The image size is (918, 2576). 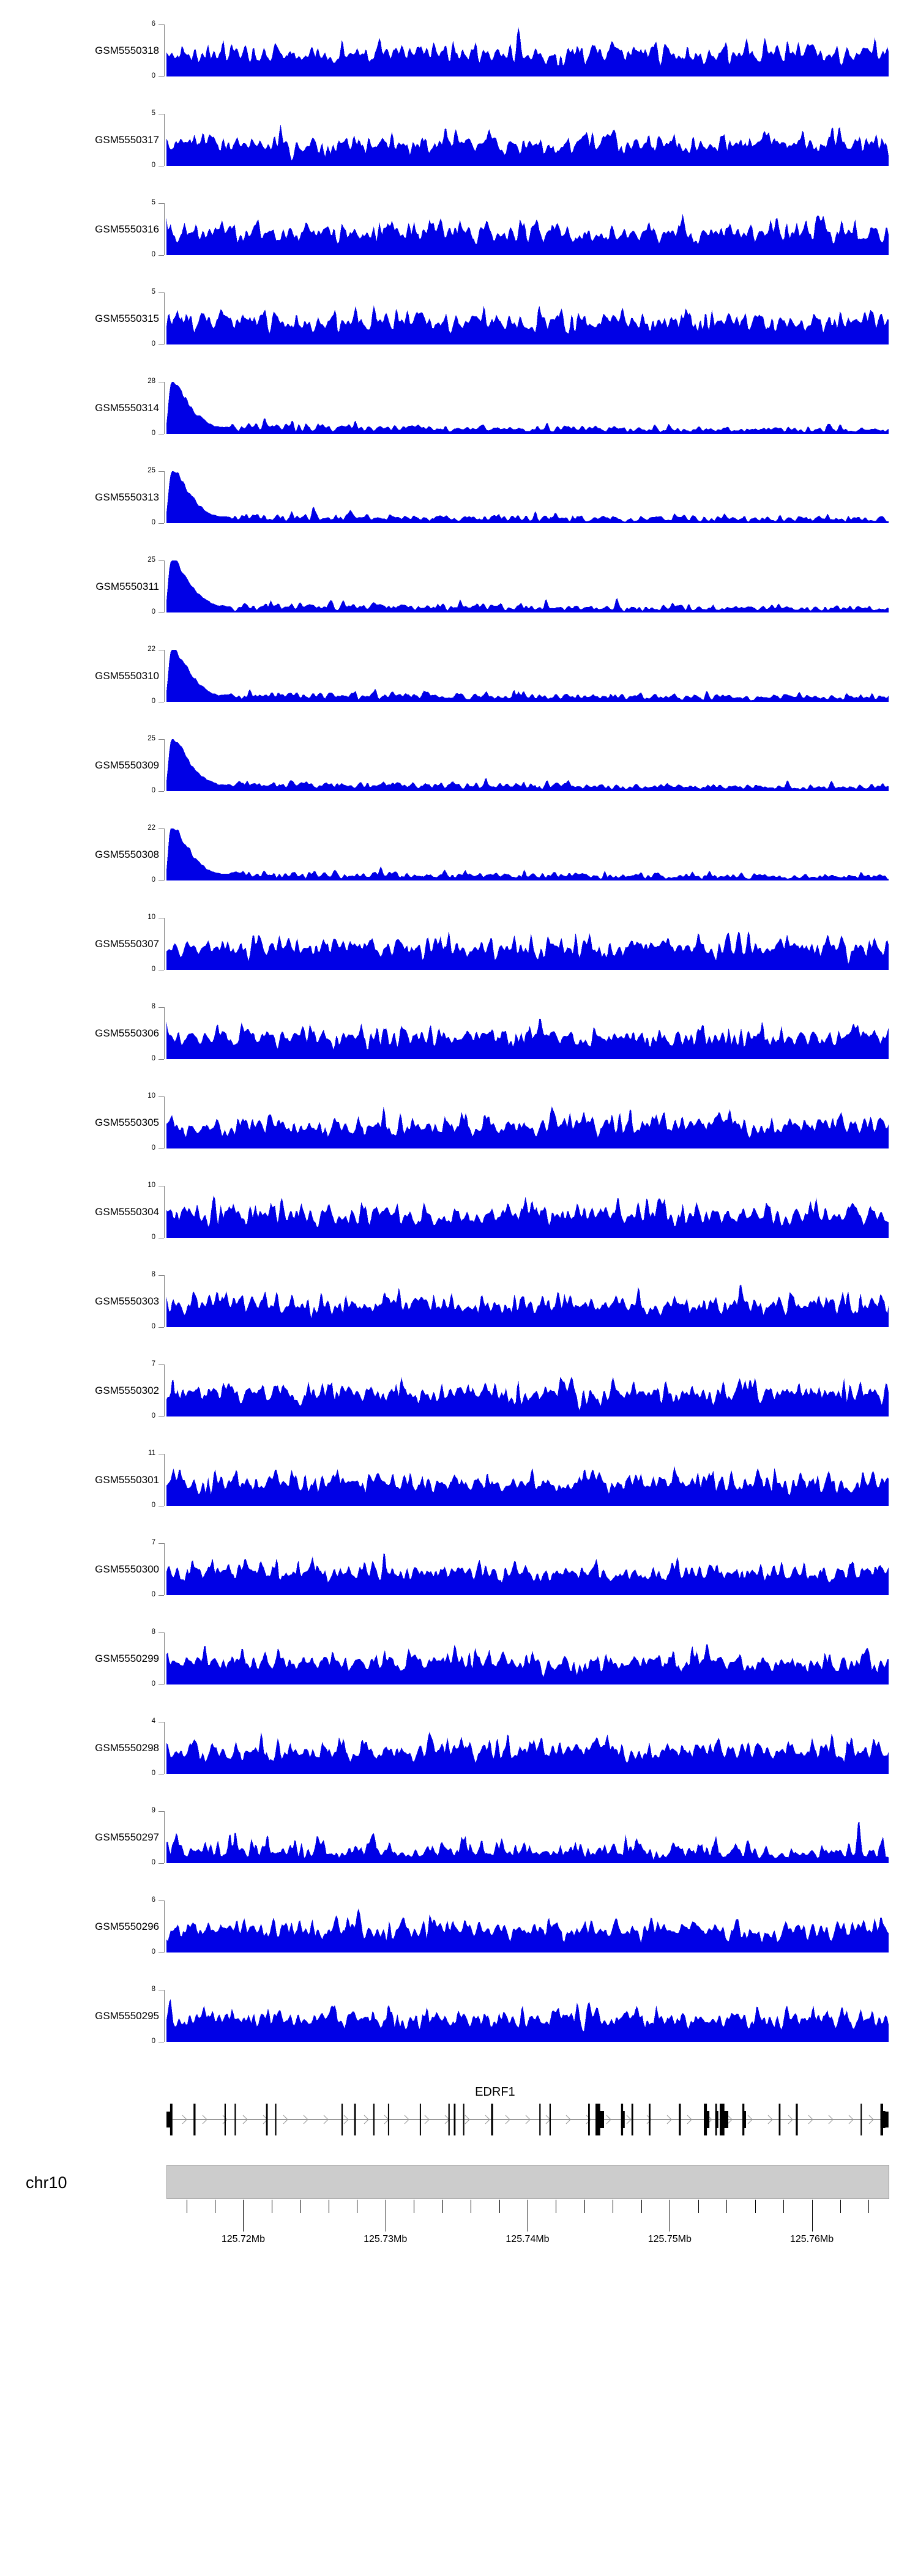 What do you see at coordinates (127, 944) in the screenshot?
I see `track-sample-label: GSM5550307` at bounding box center [127, 944].